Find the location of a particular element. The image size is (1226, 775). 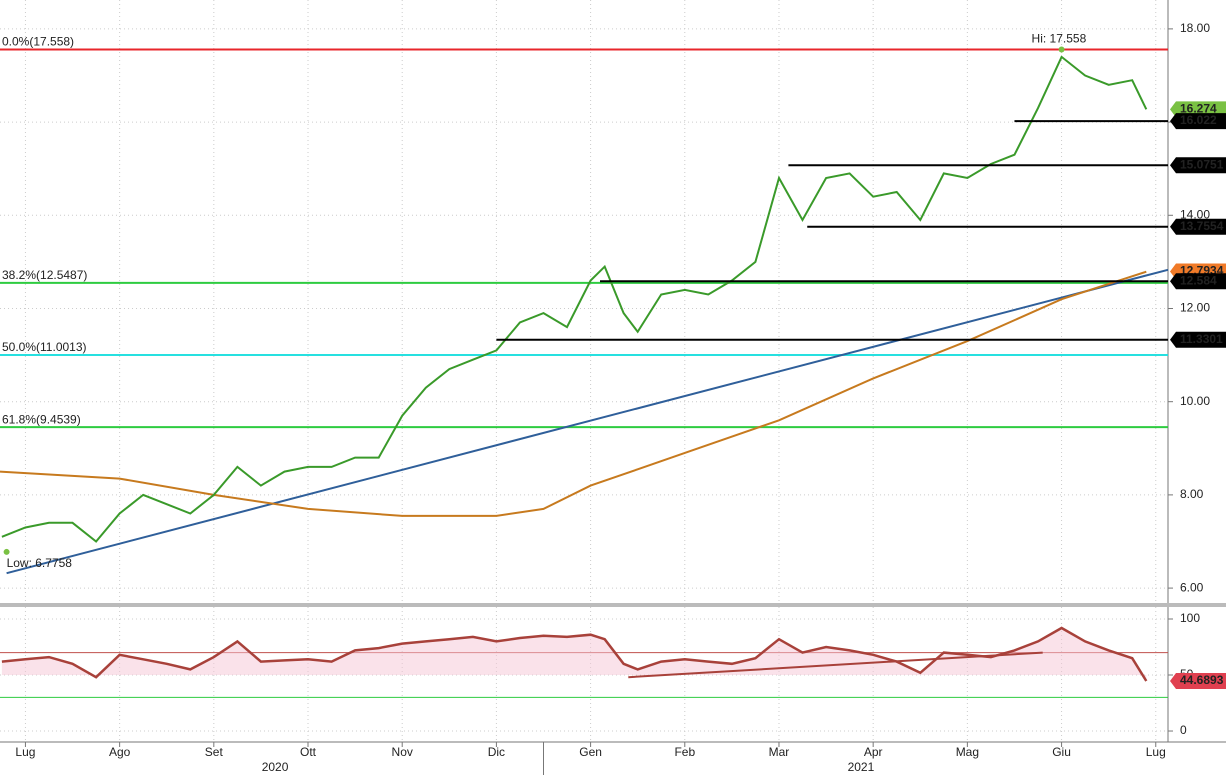

y-tick-label: 8.00 is located at coordinates (1192, 494).